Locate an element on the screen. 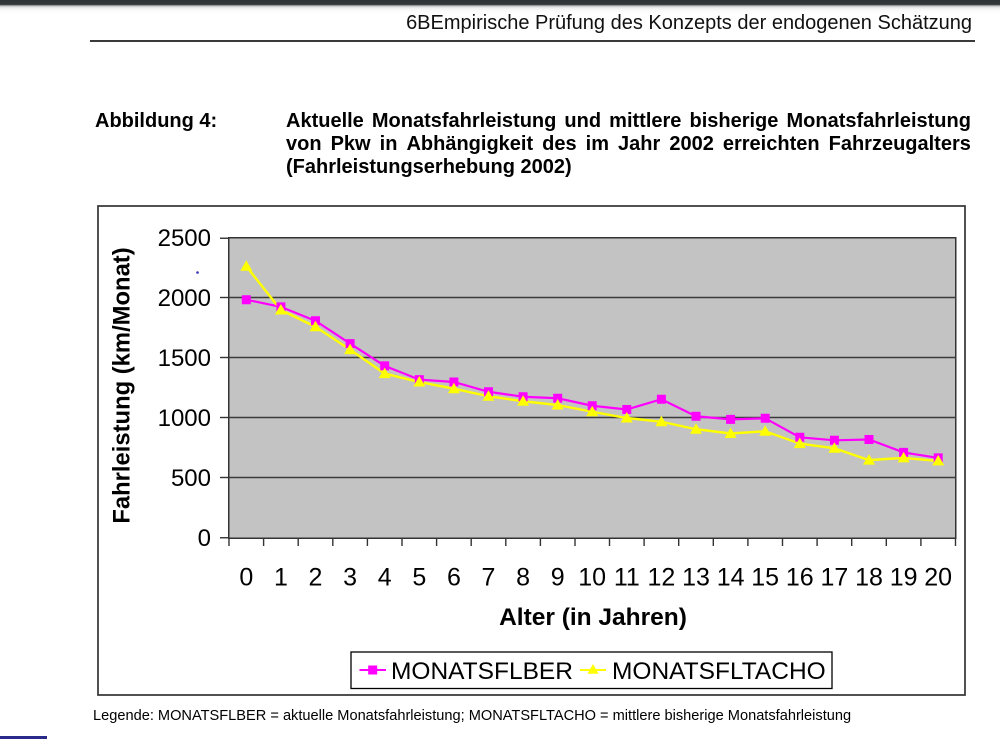  svg-text: 3 is located at coordinates (350, 578).